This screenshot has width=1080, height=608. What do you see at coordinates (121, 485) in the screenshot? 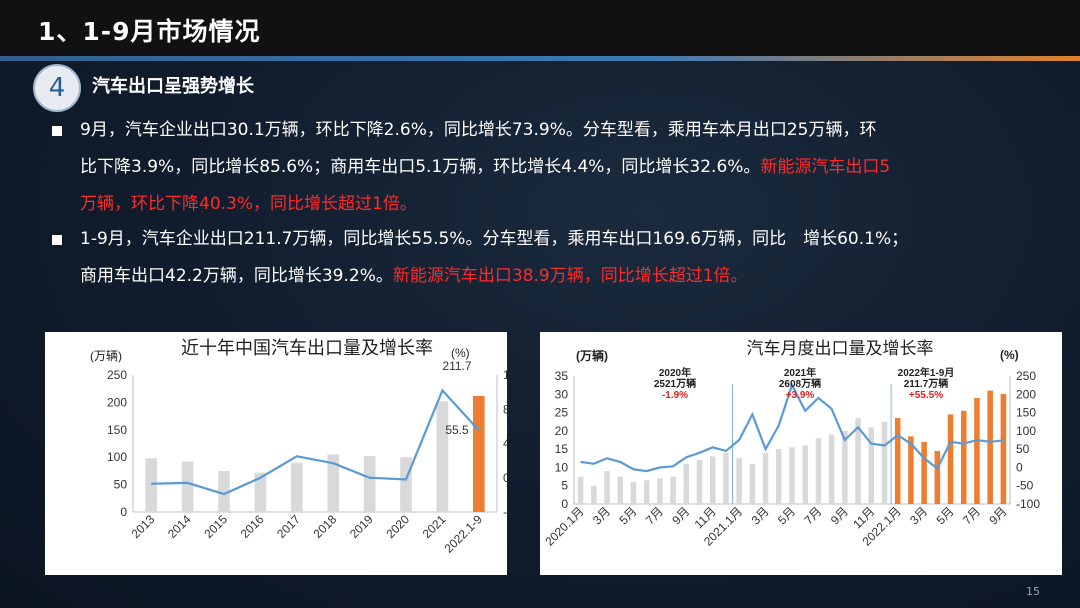
I see `left-tick-label: 50` at bounding box center [121, 485].